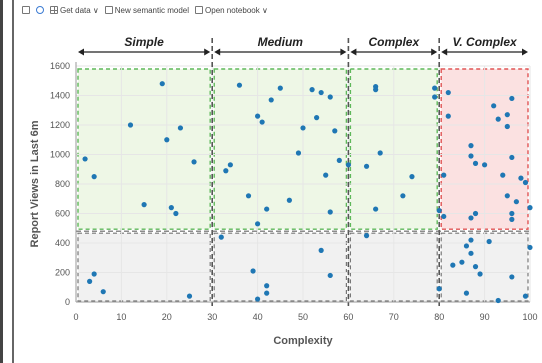 This screenshot has width=542, height=363. What do you see at coordinates (485, 42) in the screenshot?
I see `category-label: V. Complex` at bounding box center [485, 42].